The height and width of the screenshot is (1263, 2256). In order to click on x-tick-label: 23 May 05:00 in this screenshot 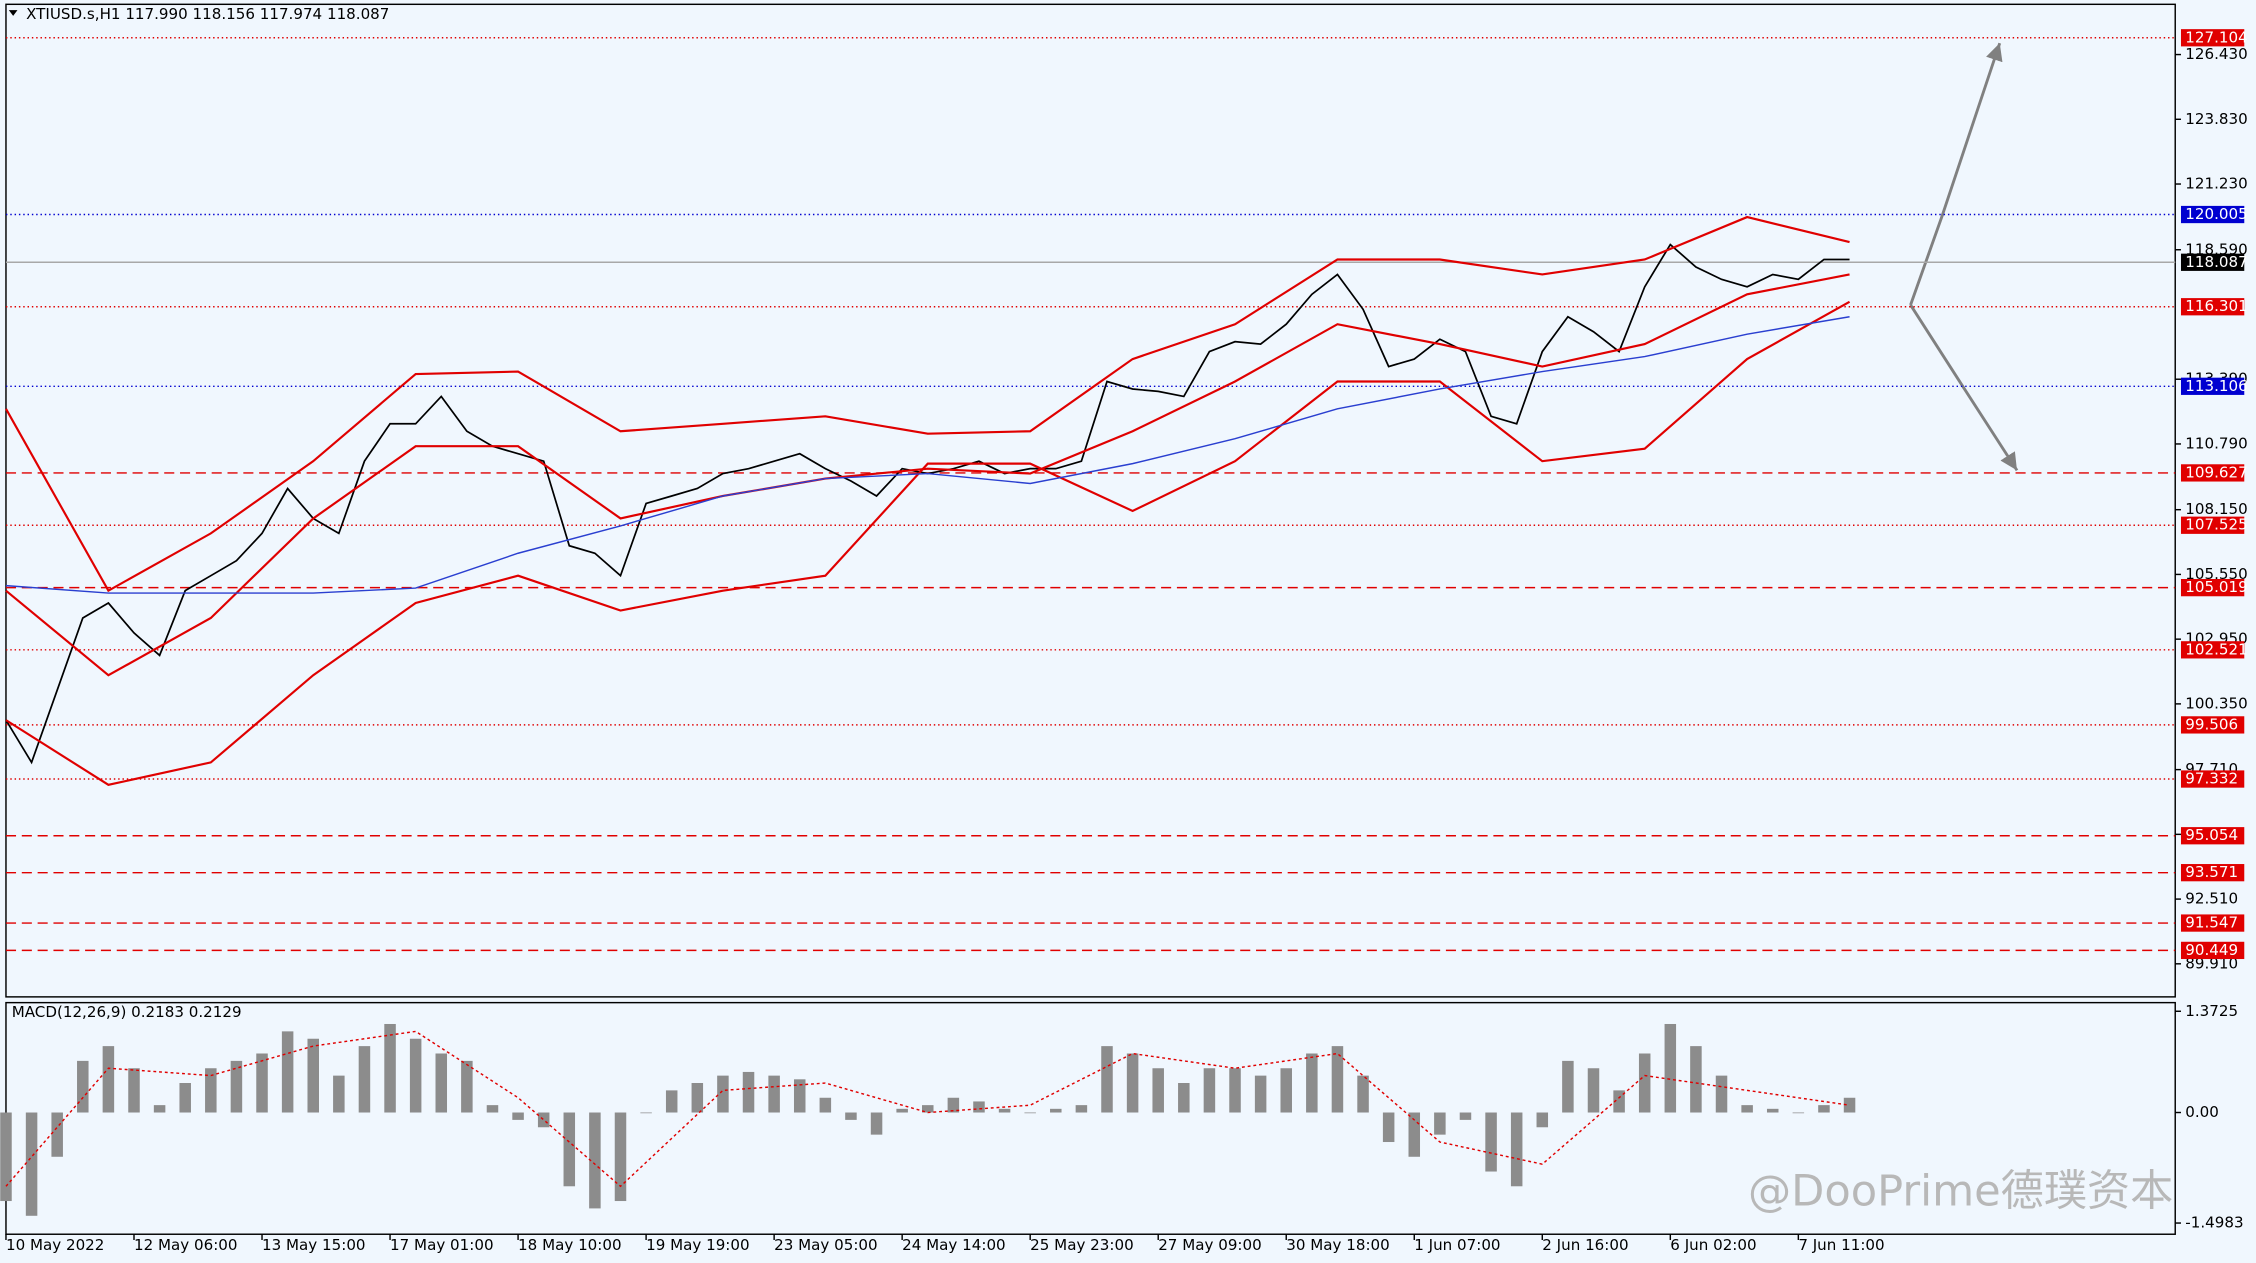, I will do `click(826, 1245)`.